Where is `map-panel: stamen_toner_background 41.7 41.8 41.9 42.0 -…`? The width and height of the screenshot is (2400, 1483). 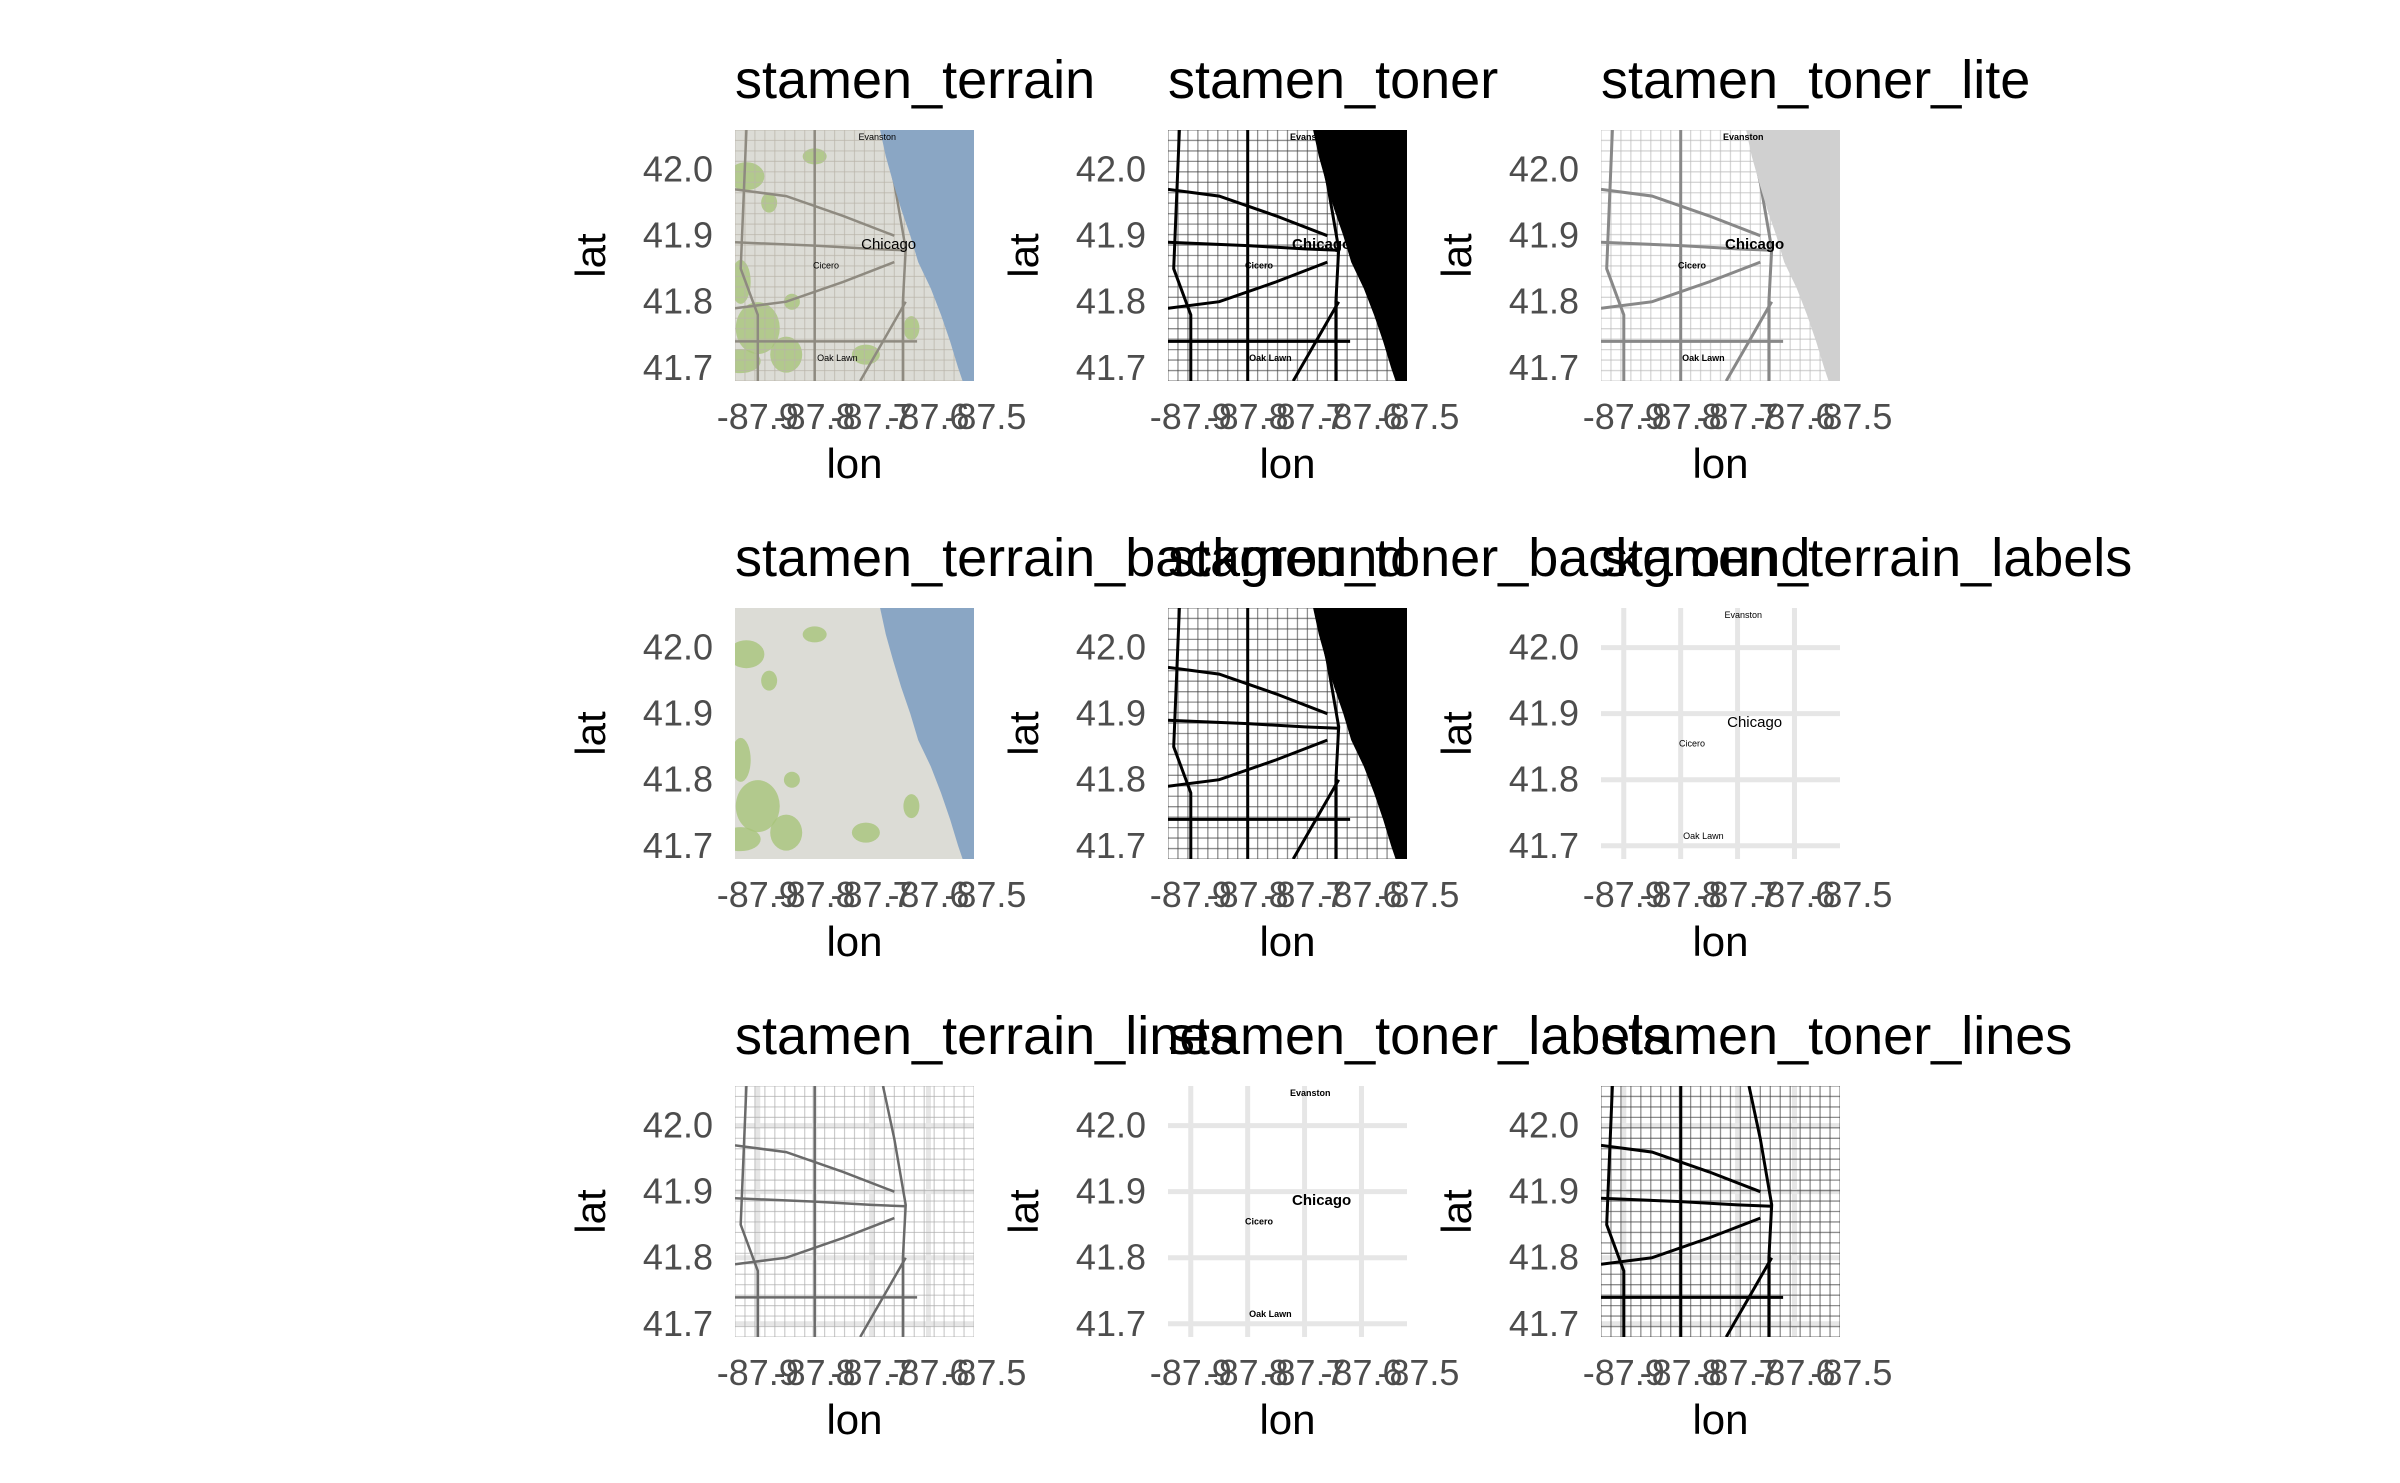 map-panel: stamen_toner_background 41.7 41.8 41.9 42.0 -… is located at coordinates (1405, 746).